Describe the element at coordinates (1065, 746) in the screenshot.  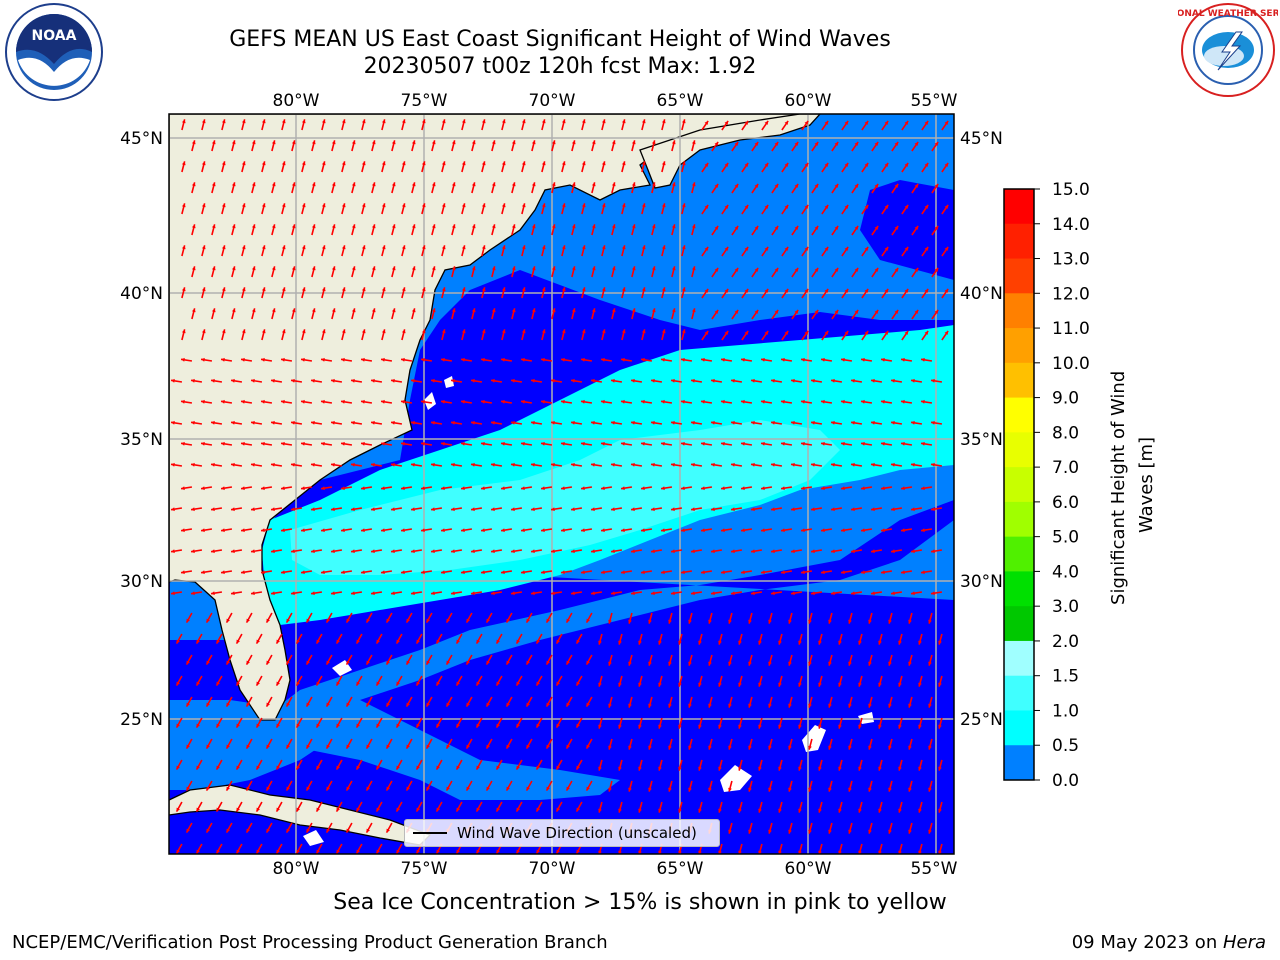
I see `colorbar-tick-label: 0.5` at that location.